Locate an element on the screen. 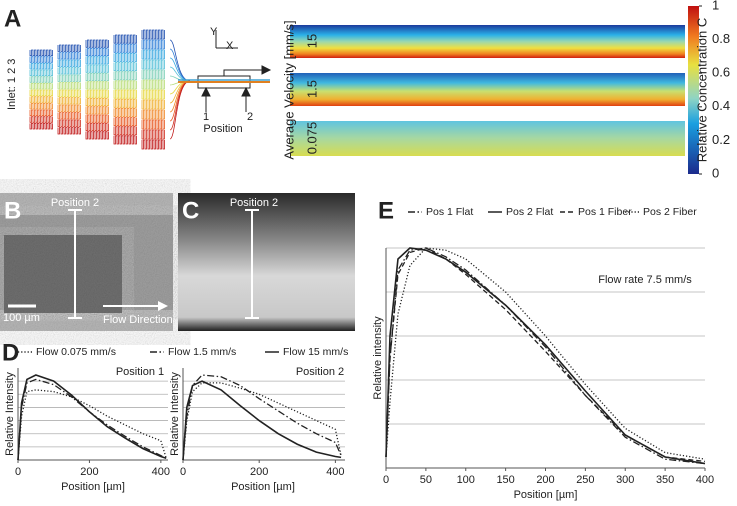  flow-direction: Flow Direction is located at coordinates (138, 320).